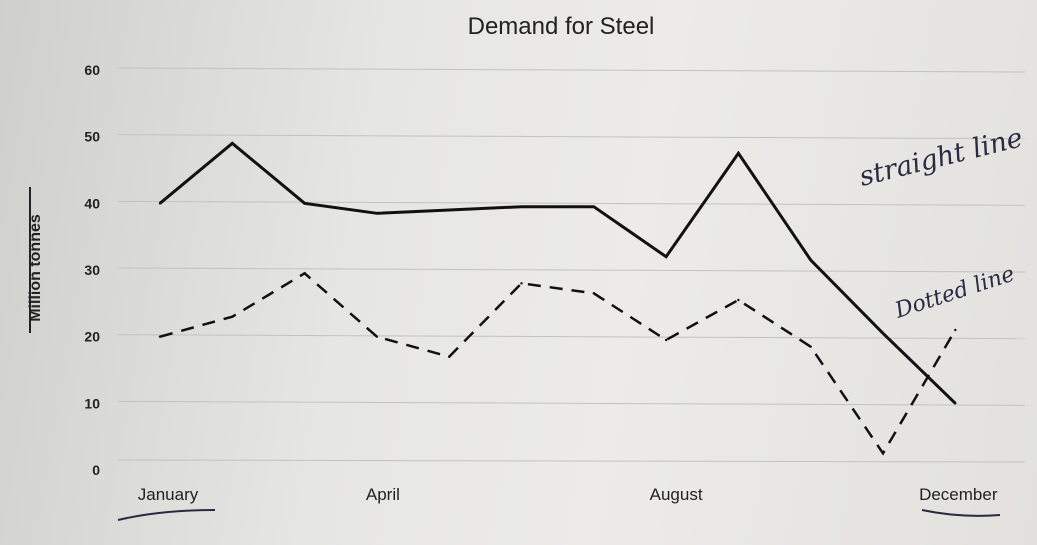  I want to click on chart-title: Demand for Steel, so click(561, 26).